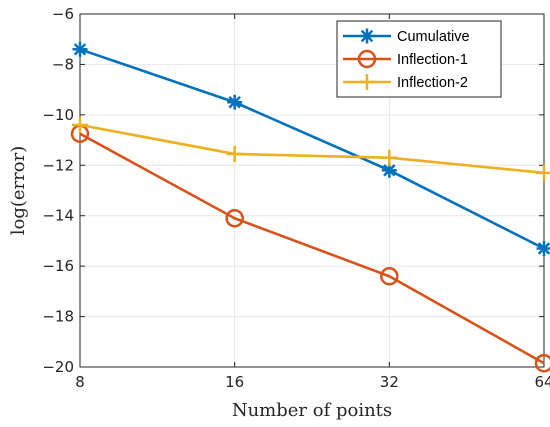  I want to click on legend-label: Inflection-2, so click(432, 83).